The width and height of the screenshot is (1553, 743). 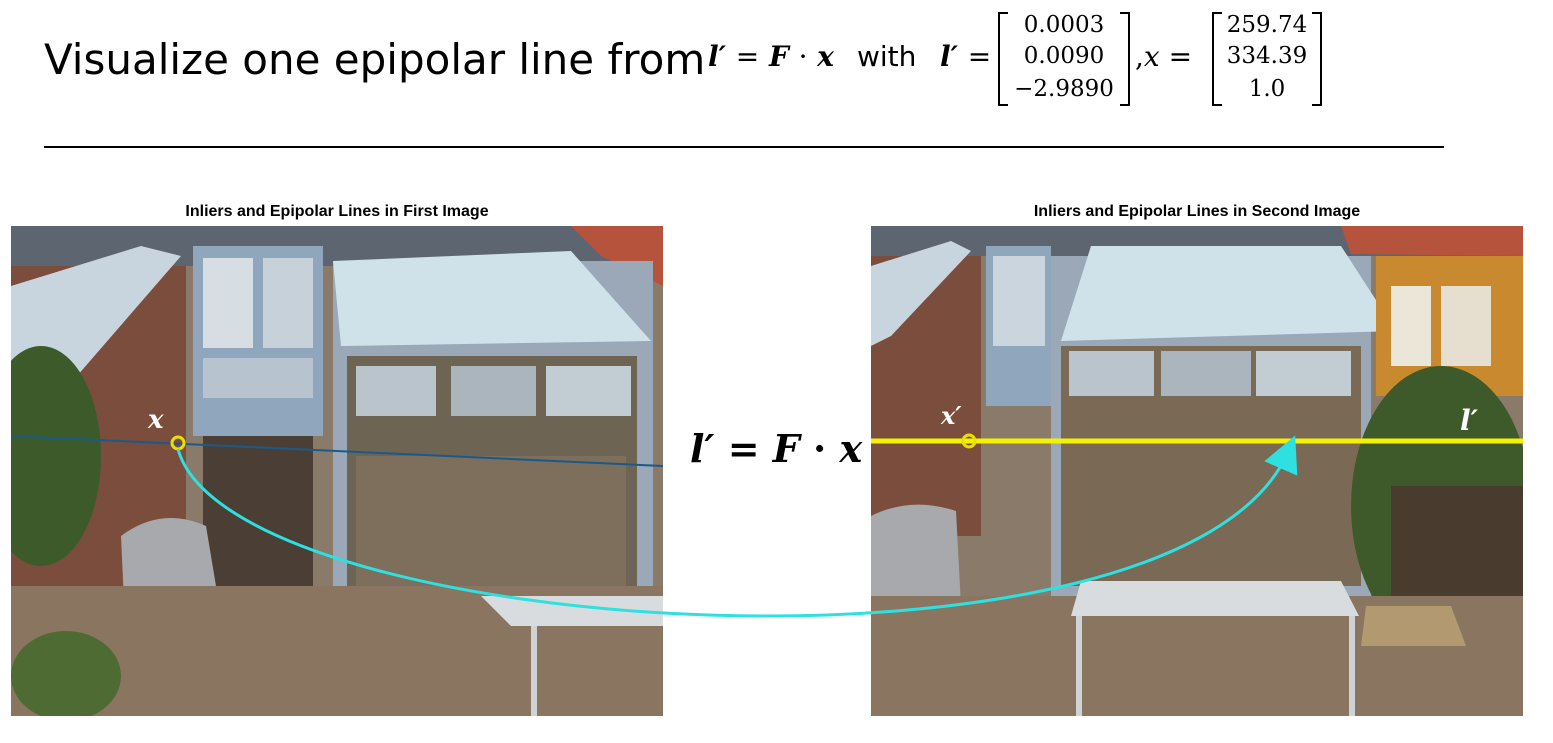 I want to click on equation-main: l′ = F · x, so click(x=771, y=56).